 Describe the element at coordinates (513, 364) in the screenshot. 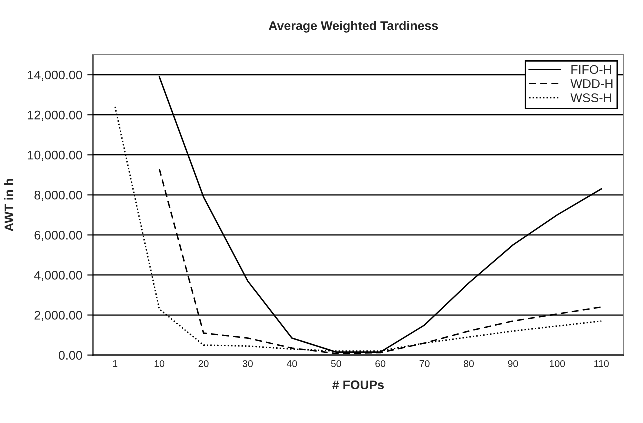

I see `x-tick-label: 90` at that location.